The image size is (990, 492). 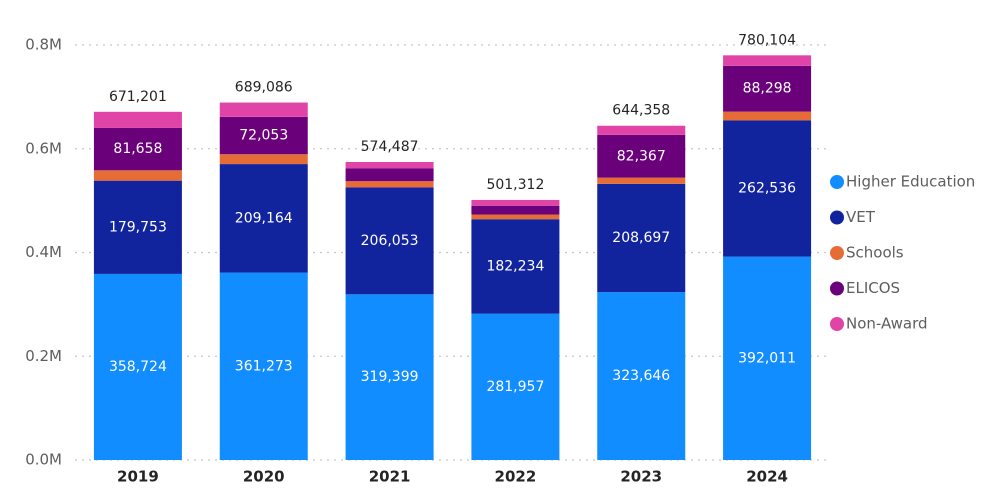 What do you see at coordinates (875, 253) in the screenshot?
I see `legend-label: Schools` at bounding box center [875, 253].